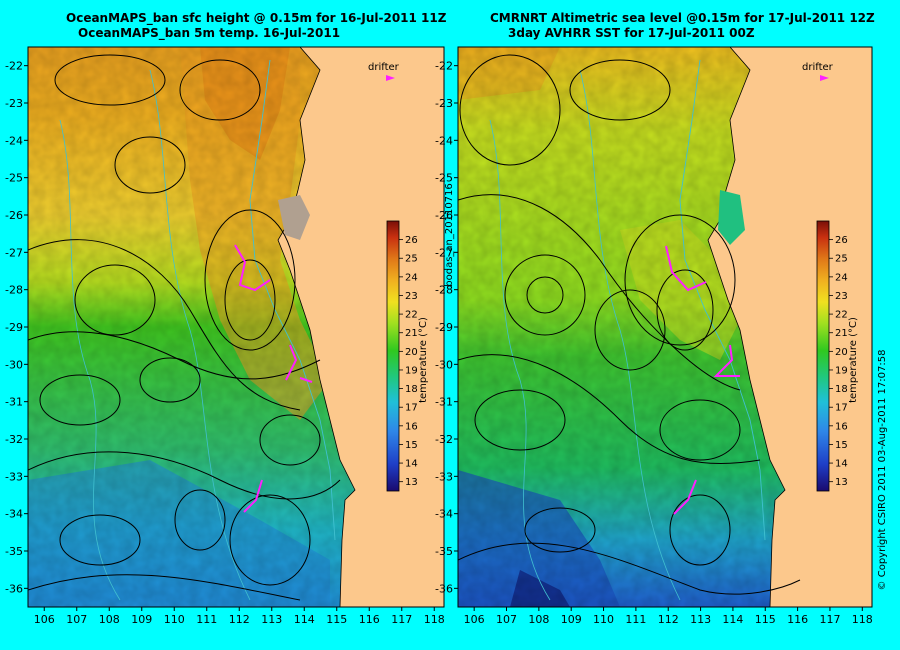 The width and height of the screenshot is (900, 650). Describe the element at coordinates (700, 619) in the screenshot. I see `right-lon-tick-label: 113` at that location.